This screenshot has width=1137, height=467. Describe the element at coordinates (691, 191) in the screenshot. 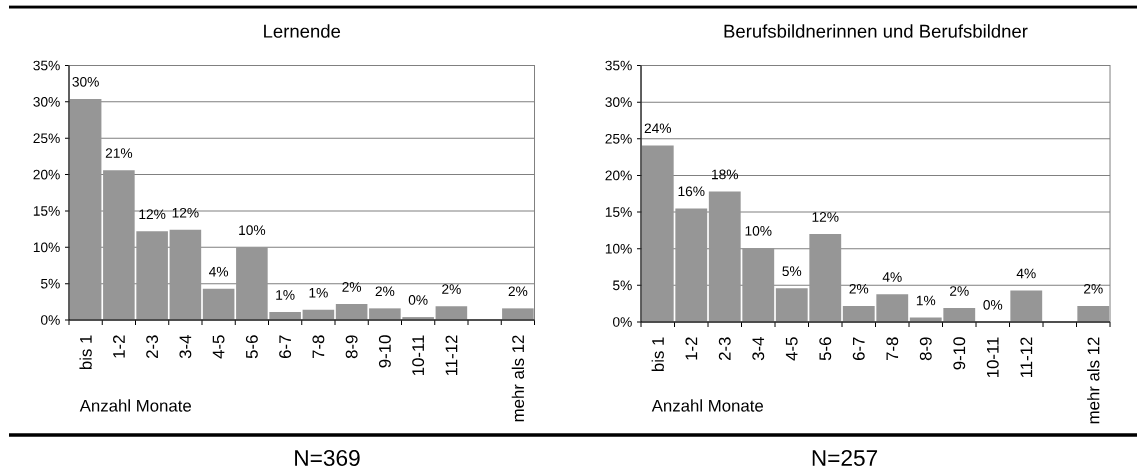

I see `data-label: 16%` at that location.